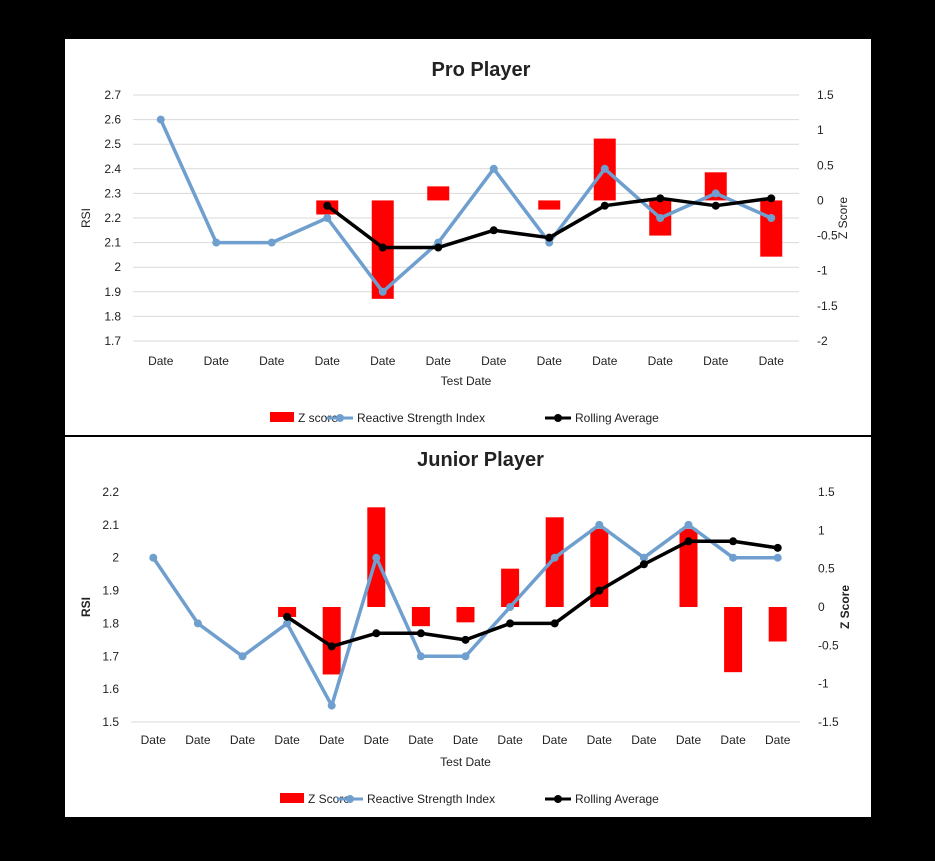  Describe the element at coordinates (112, 169) in the screenshot. I see `y-tick-label: 2.4` at that location.